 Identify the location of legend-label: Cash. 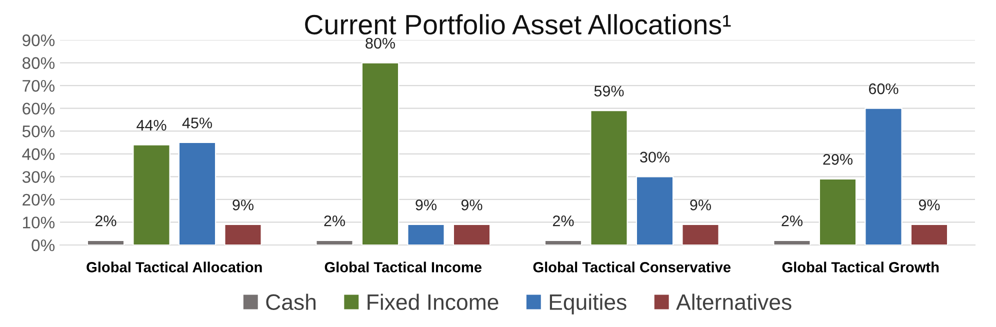
(291, 302).